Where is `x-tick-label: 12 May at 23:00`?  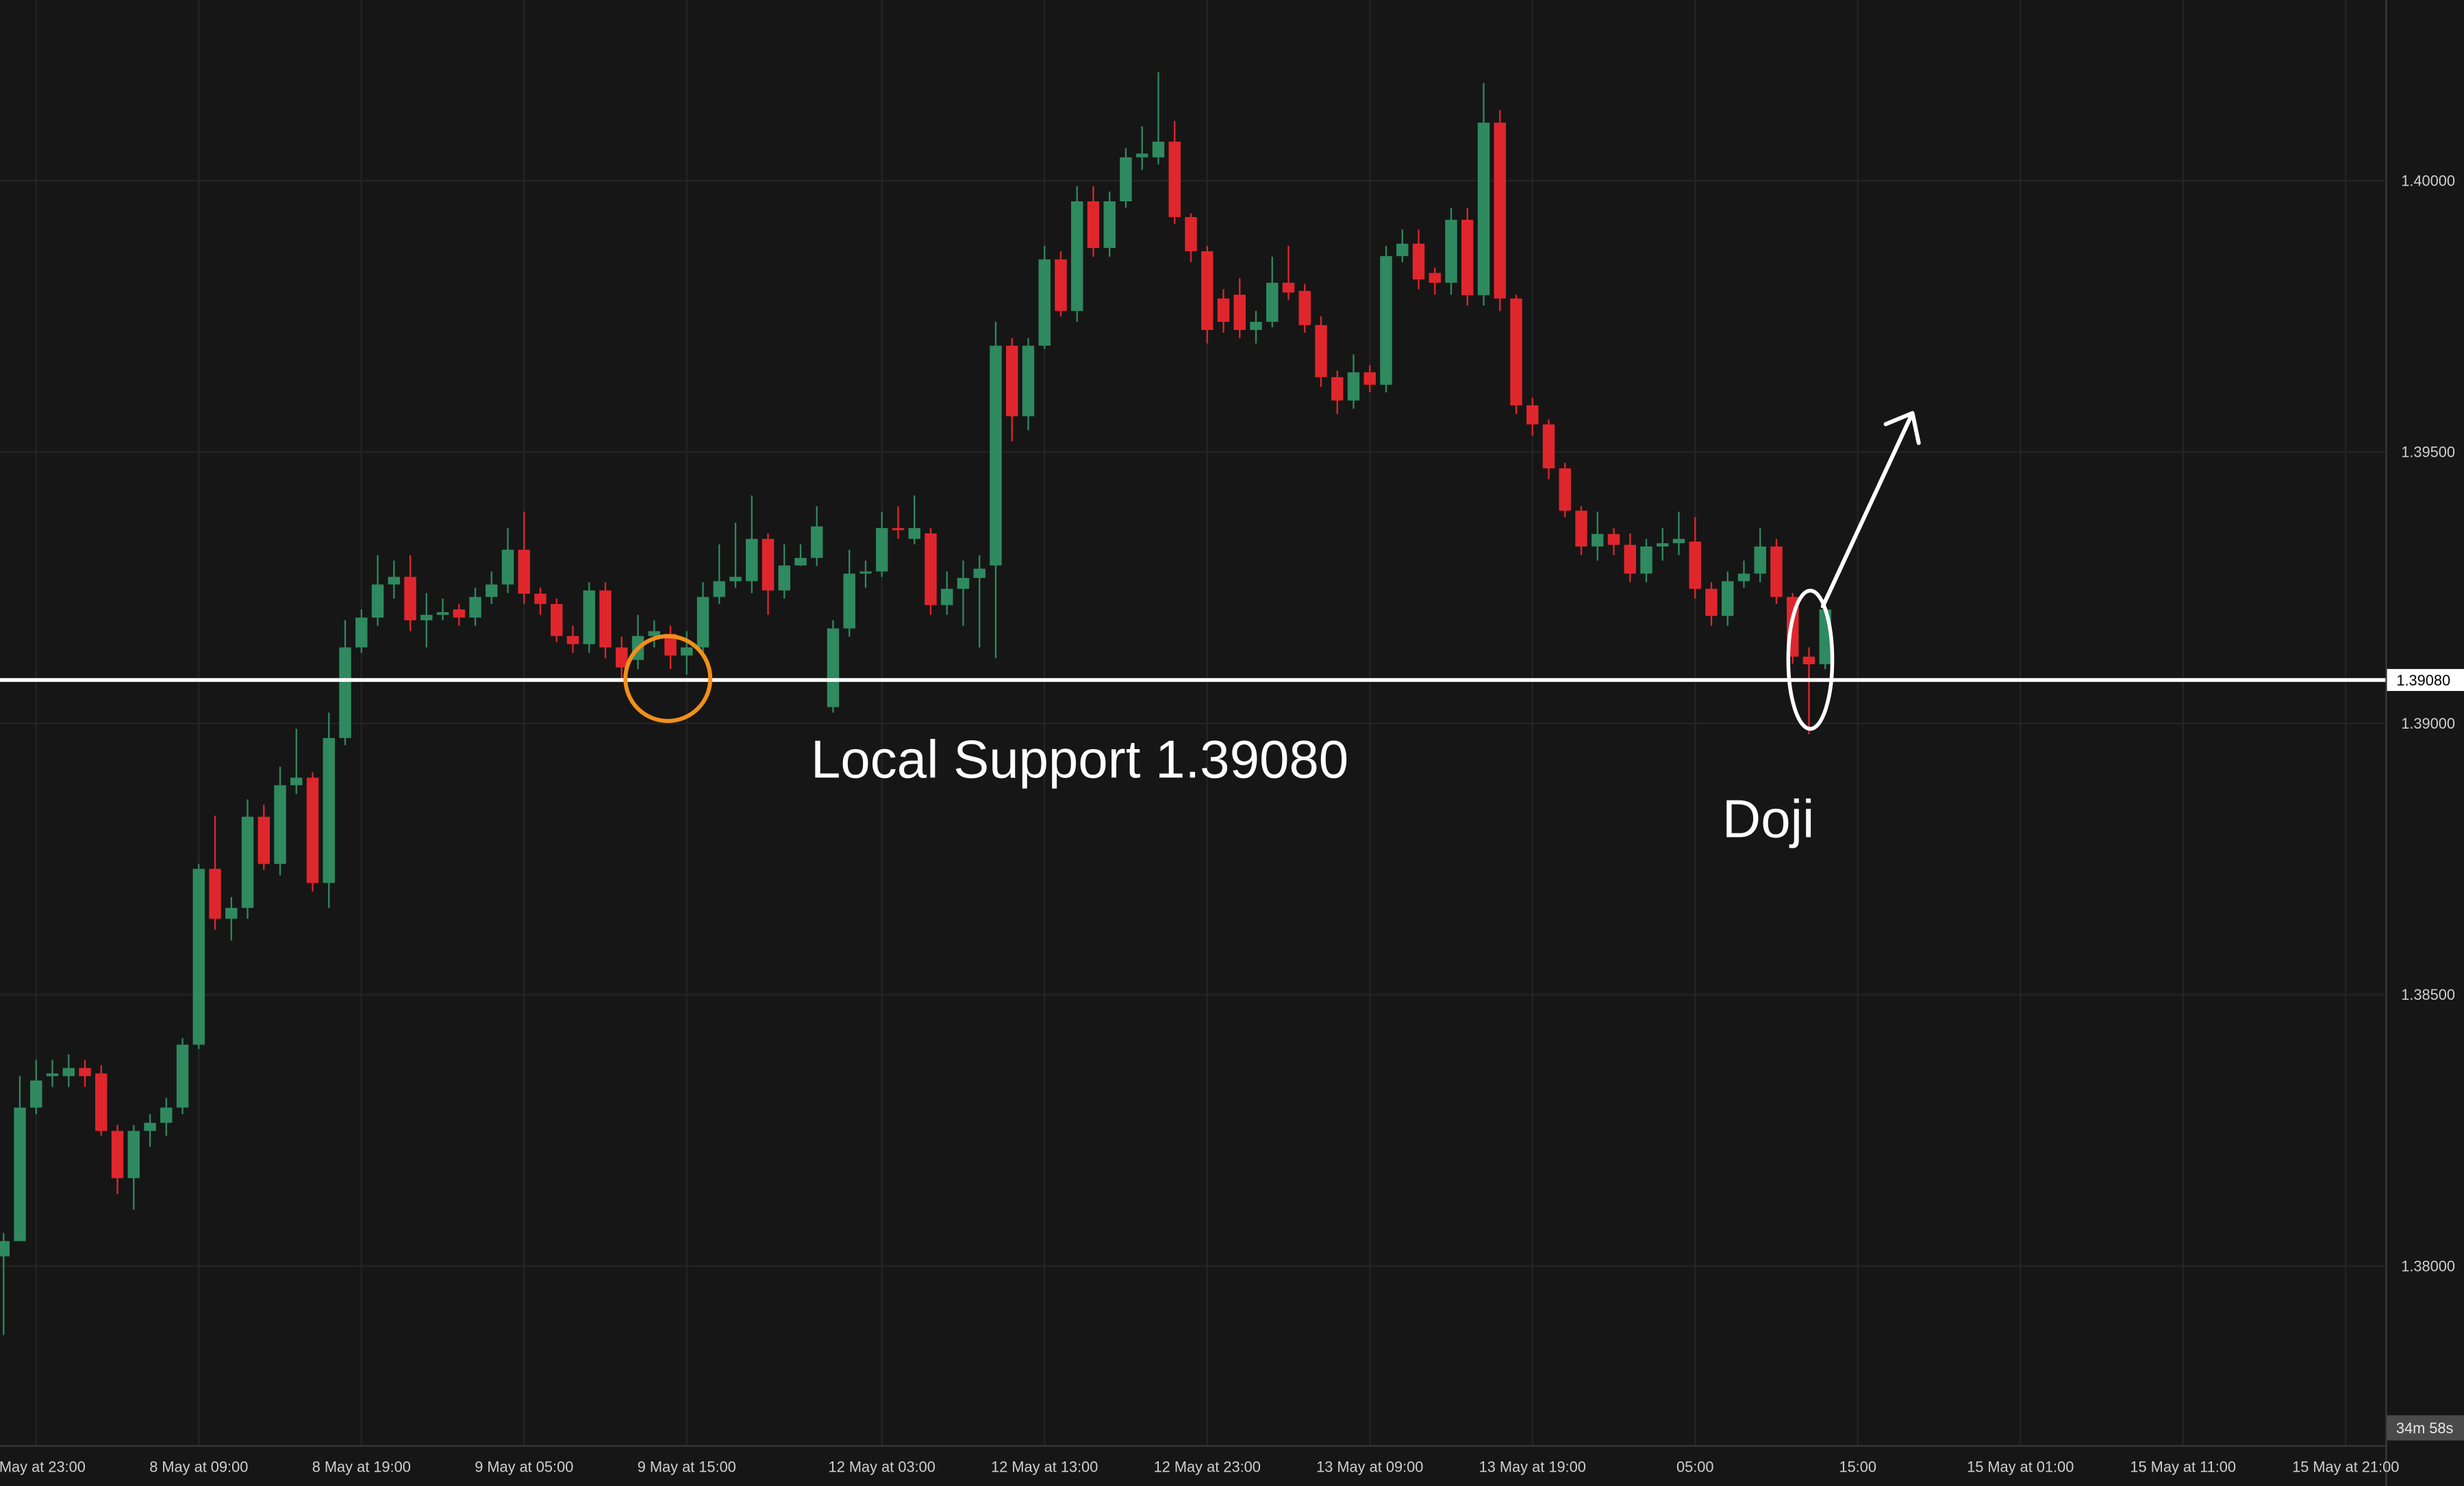
x-tick-label: 12 May at 23:00 is located at coordinates (1207, 1466).